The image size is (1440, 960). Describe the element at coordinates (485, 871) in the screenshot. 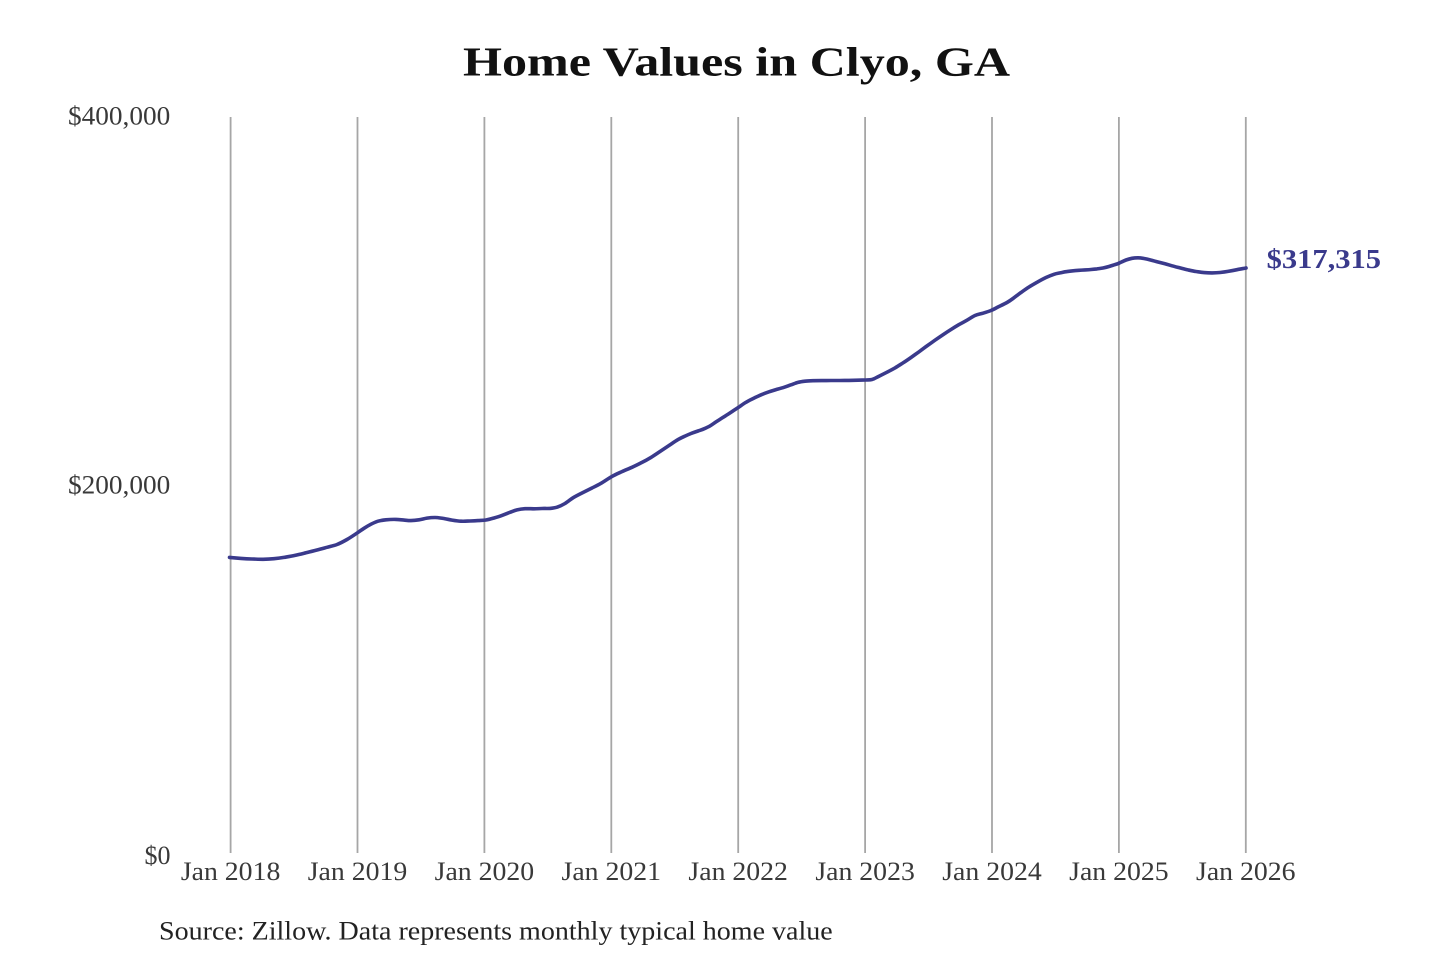

I see `svg-text: Jan 2020` at that location.